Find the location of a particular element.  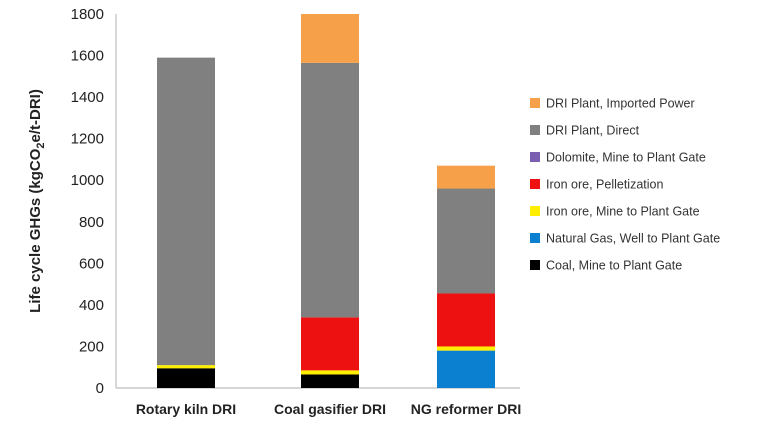

y-axis-label-subscript: 2 is located at coordinates (41, 145).